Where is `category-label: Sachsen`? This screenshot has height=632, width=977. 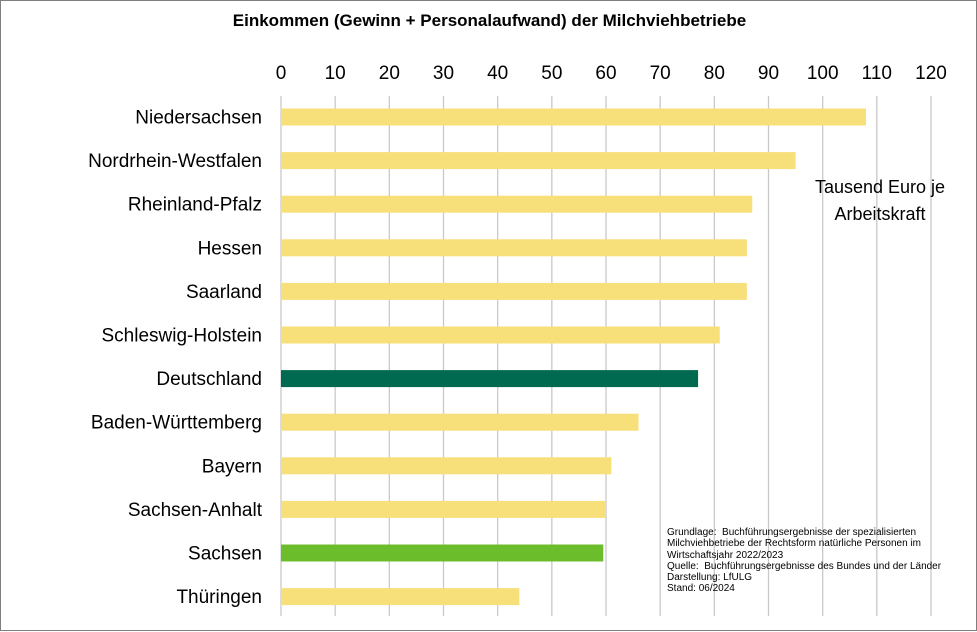 category-label: Sachsen is located at coordinates (225, 554).